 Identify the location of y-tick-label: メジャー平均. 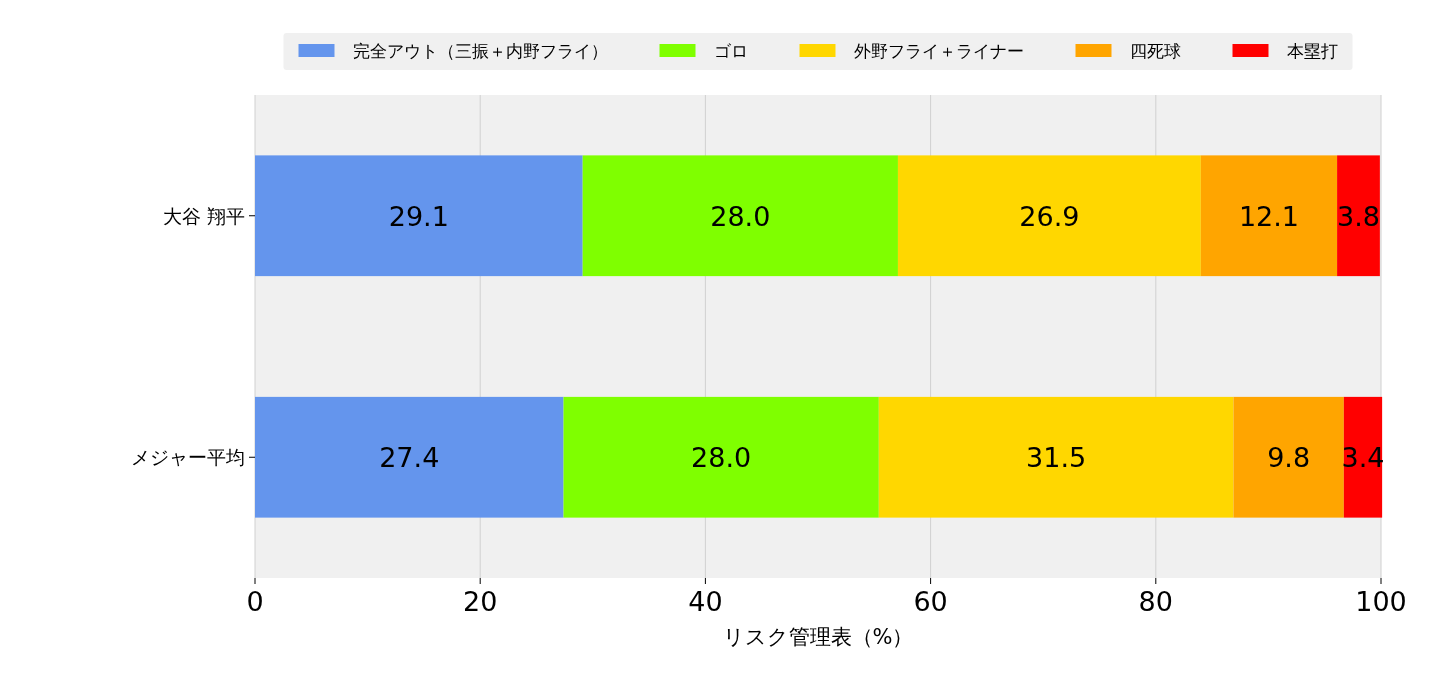
(188, 457).